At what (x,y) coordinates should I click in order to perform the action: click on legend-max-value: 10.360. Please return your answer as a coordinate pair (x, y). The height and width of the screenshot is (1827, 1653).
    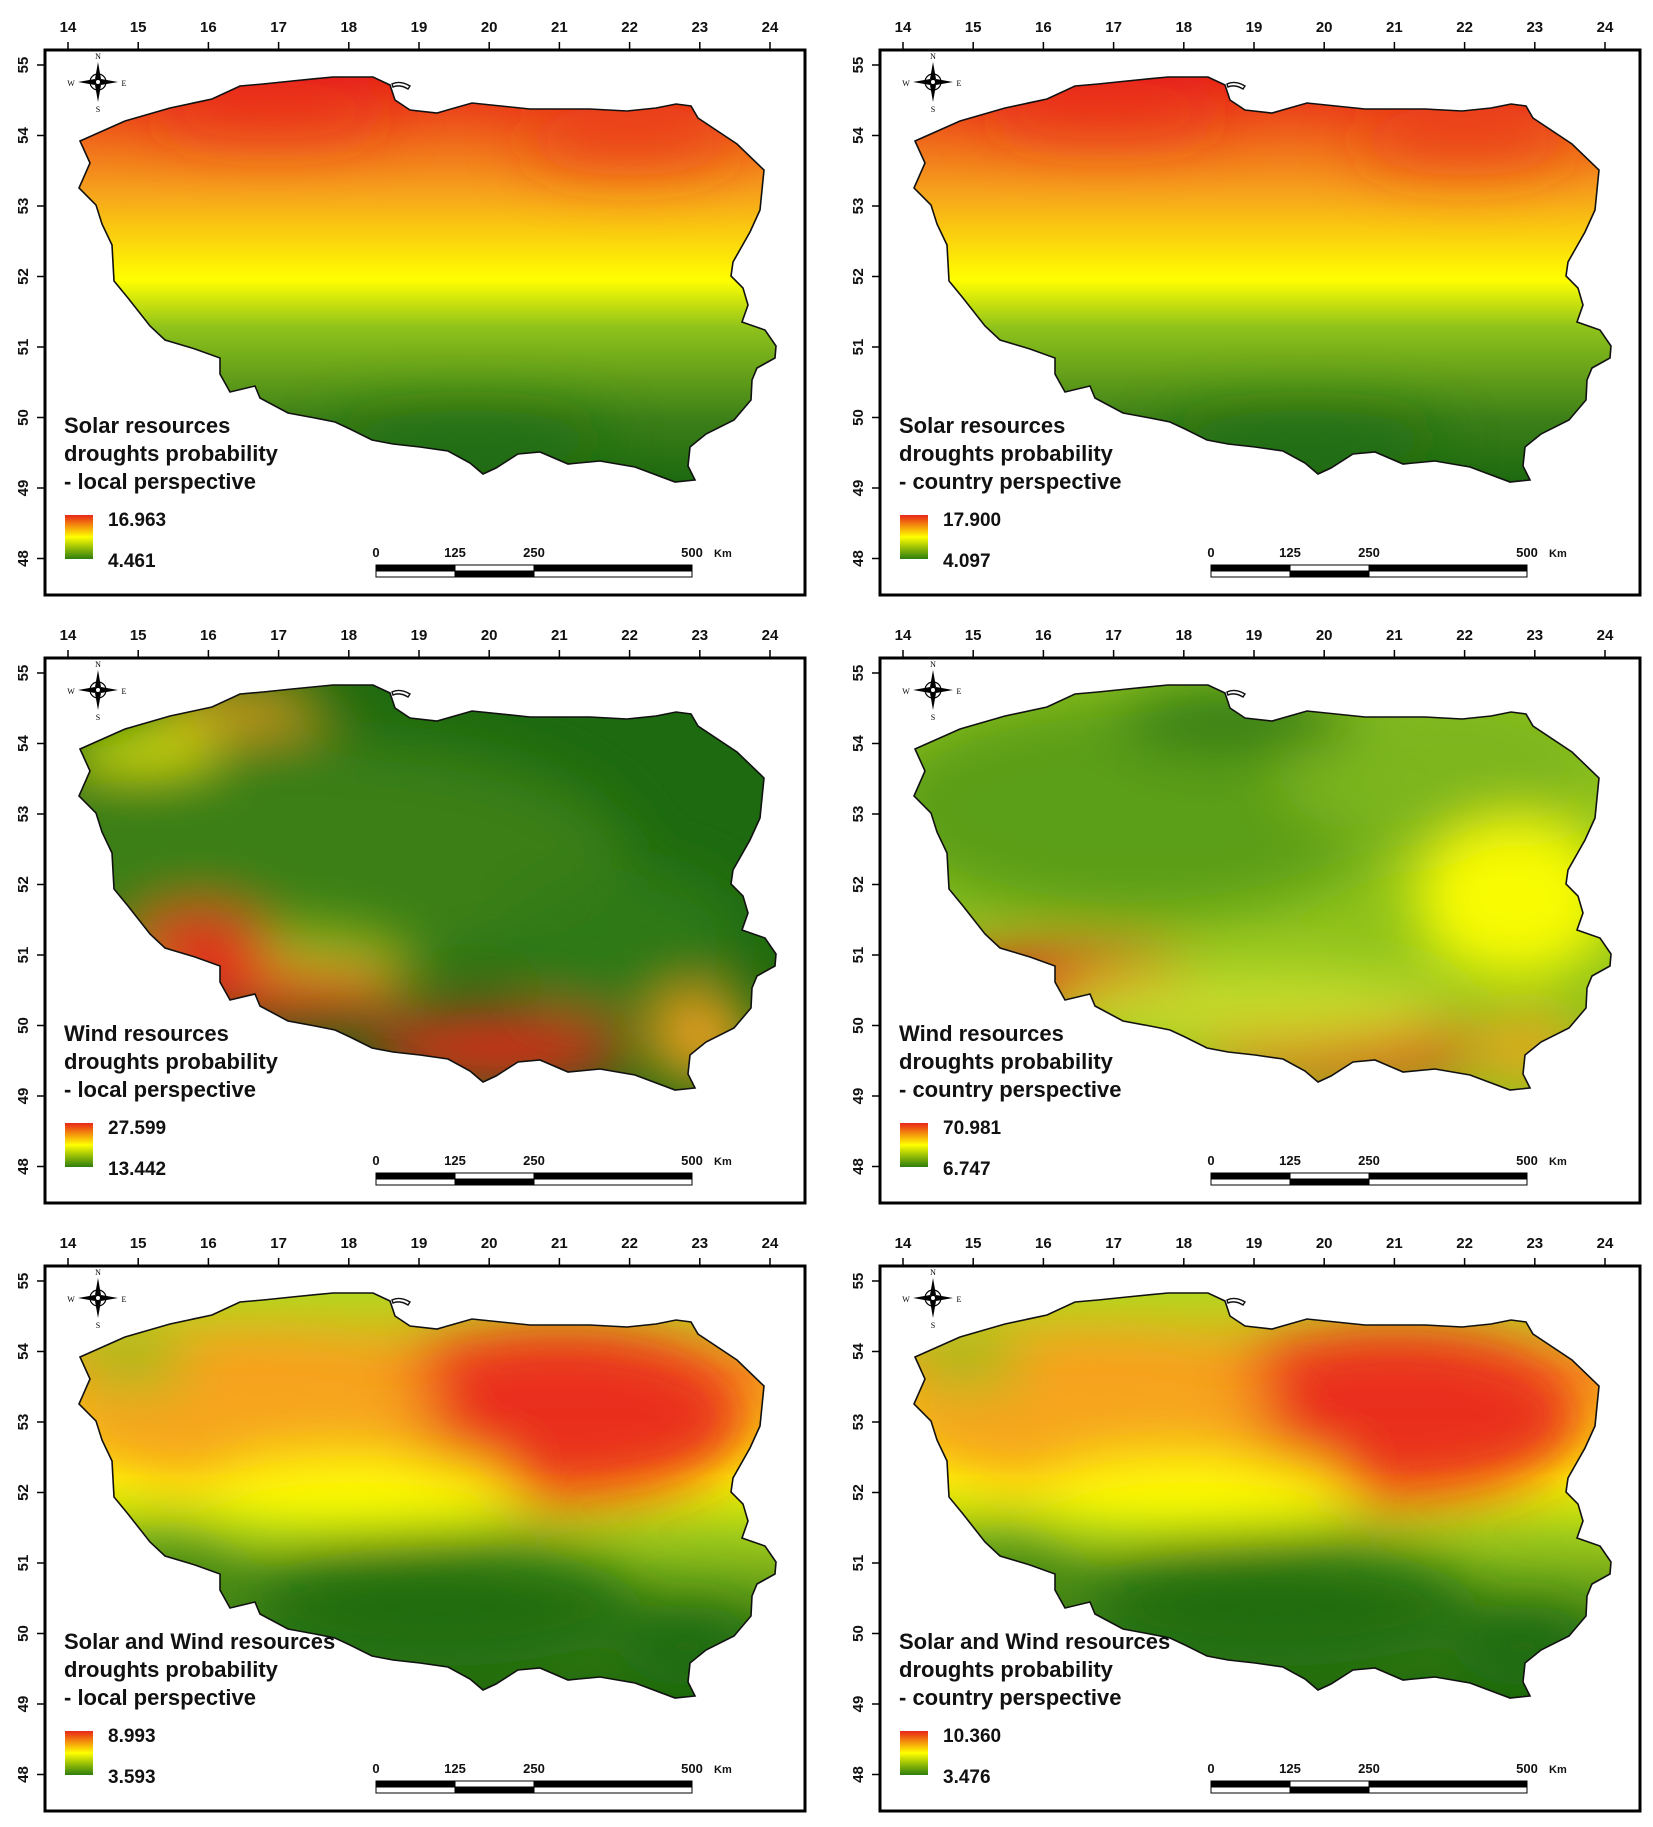
    Looking at the image, I should click on (972, 1736).